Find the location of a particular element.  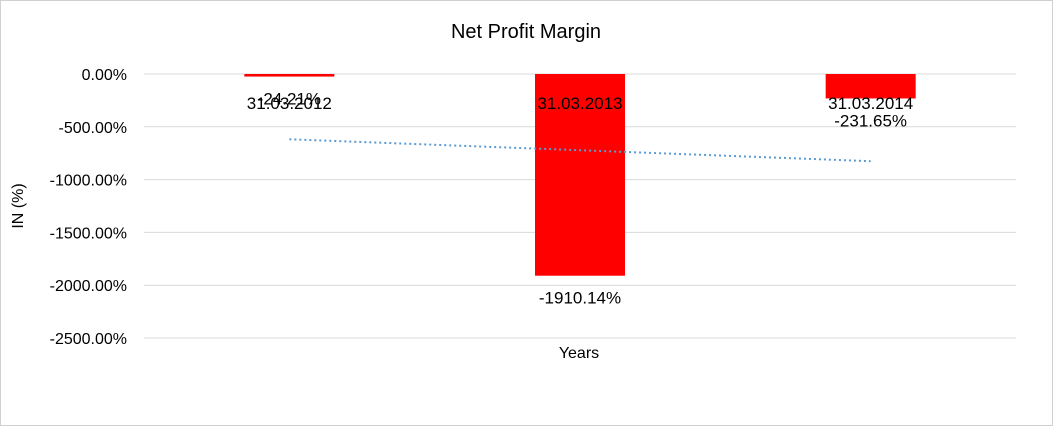

category-label: 31.03.2013 is located at coordinates (579, 103).